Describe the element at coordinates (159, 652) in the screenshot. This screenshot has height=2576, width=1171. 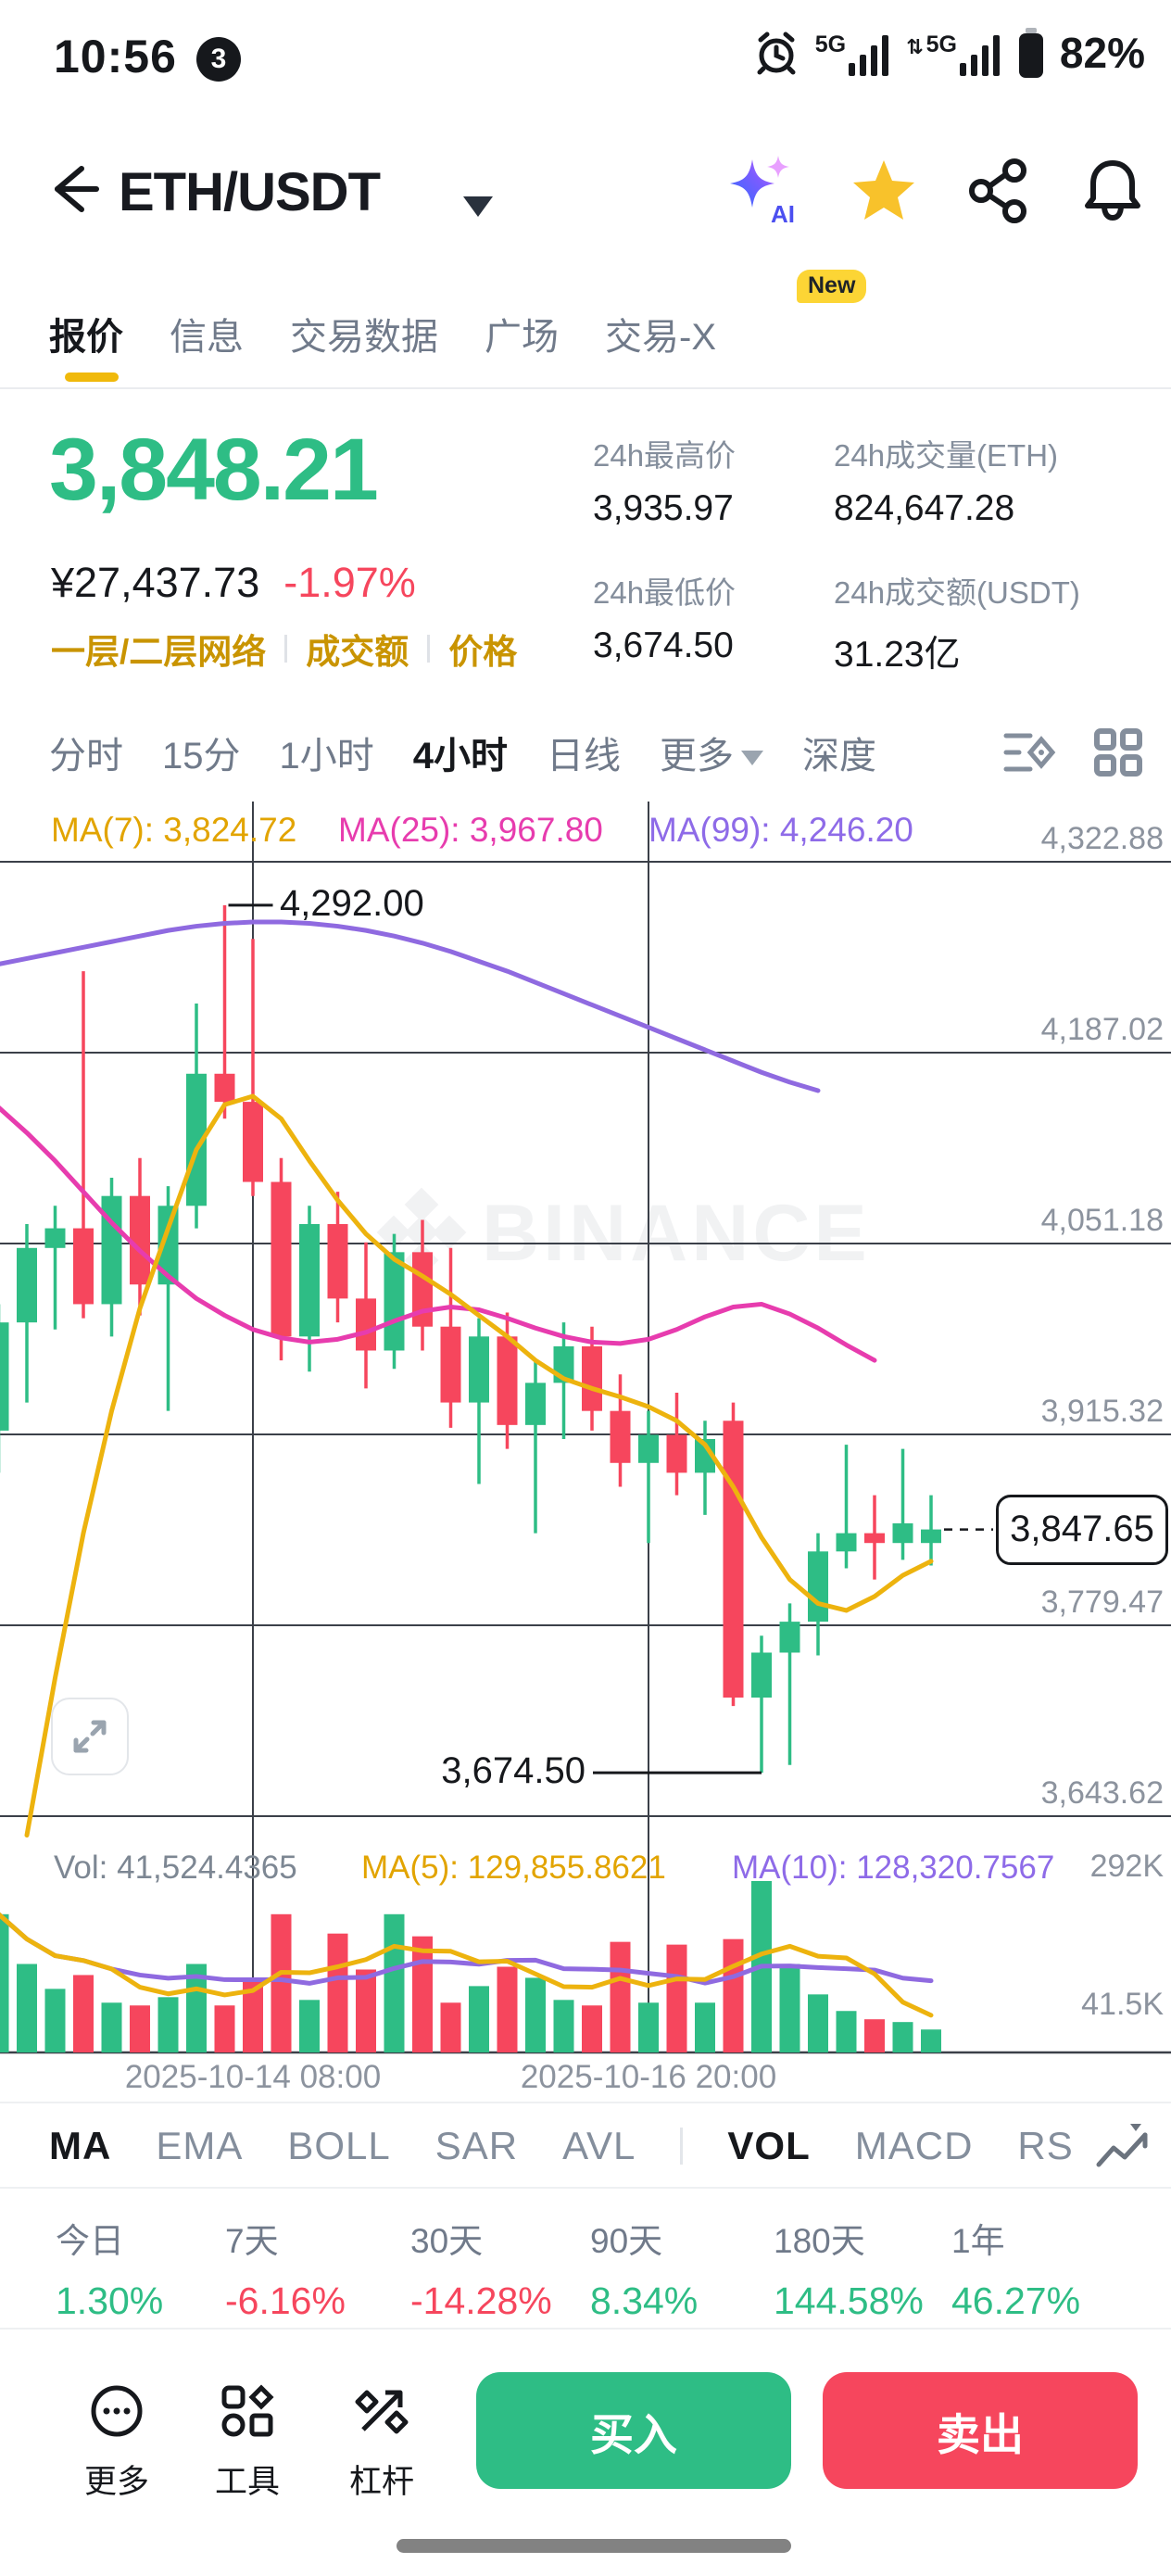
I see `tag-layer-network: 一层/二层网络` at that location.